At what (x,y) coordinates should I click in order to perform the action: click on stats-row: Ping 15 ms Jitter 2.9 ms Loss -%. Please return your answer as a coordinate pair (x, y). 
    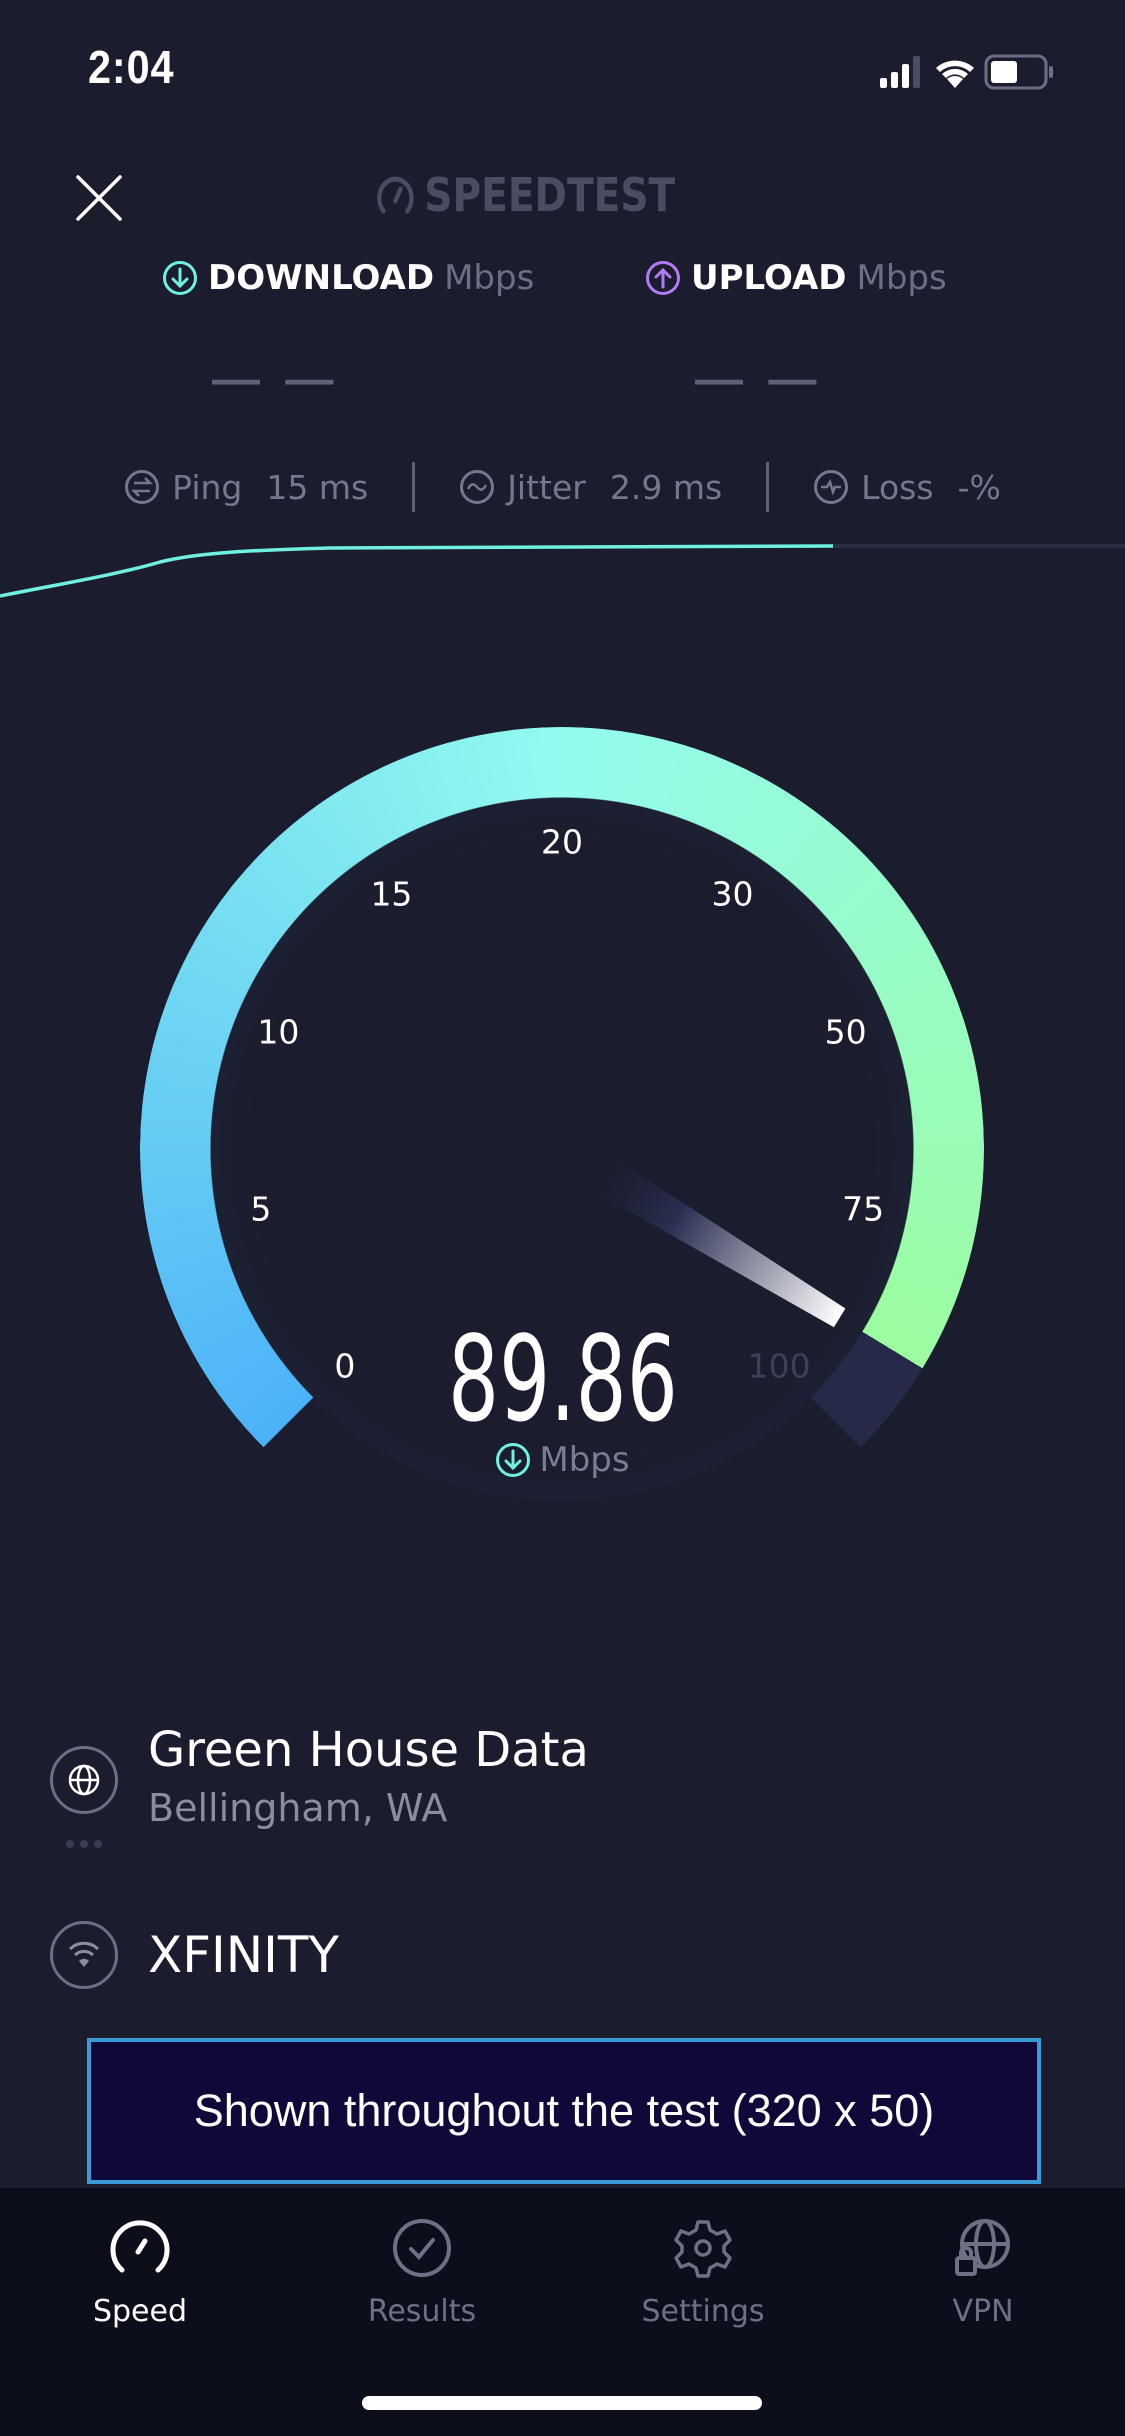
    Looking at the image, I should click on (562, 487).